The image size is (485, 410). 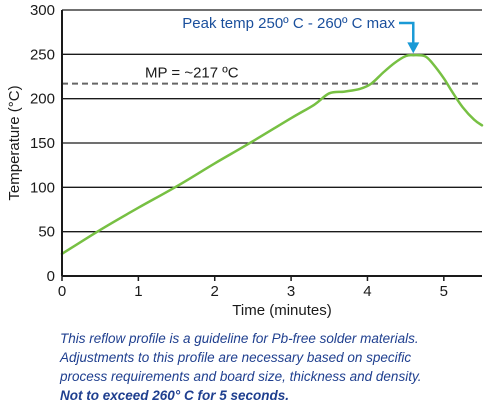 What do you see at coordinates (367, 291) in the screenshot?
I see `x-tick-label: 4` at bounding box center [367, 291].